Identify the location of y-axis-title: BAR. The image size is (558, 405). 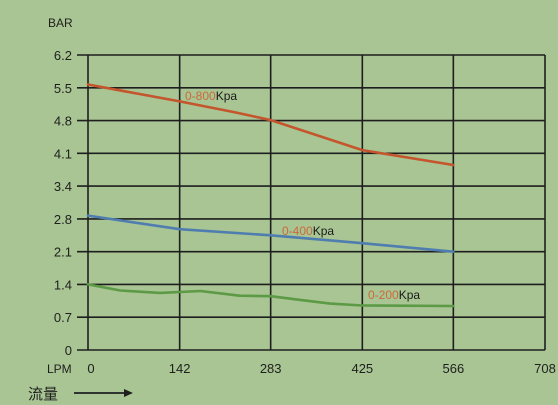
(60, 23).